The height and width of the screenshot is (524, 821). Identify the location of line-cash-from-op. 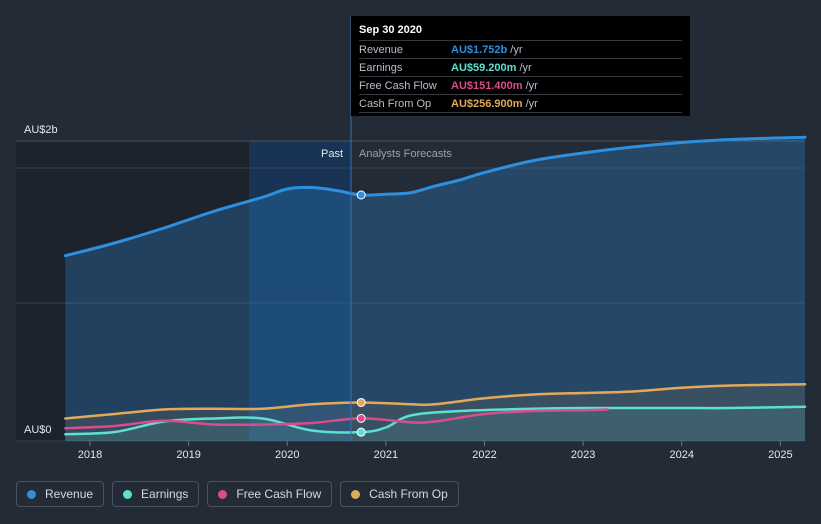
(435, 401).